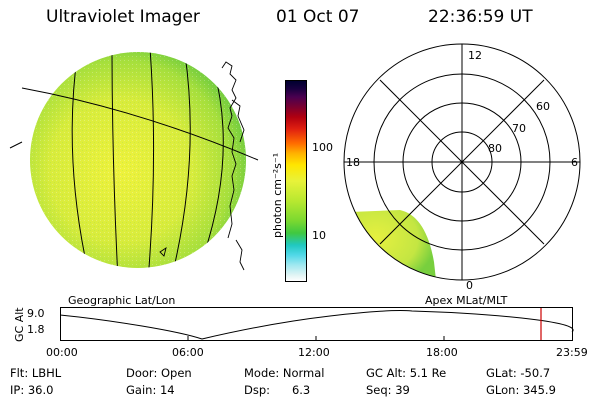 This screenshot has width=600, height=400. I want to click on ip-info: IP: 36.0, so click(32, 390).